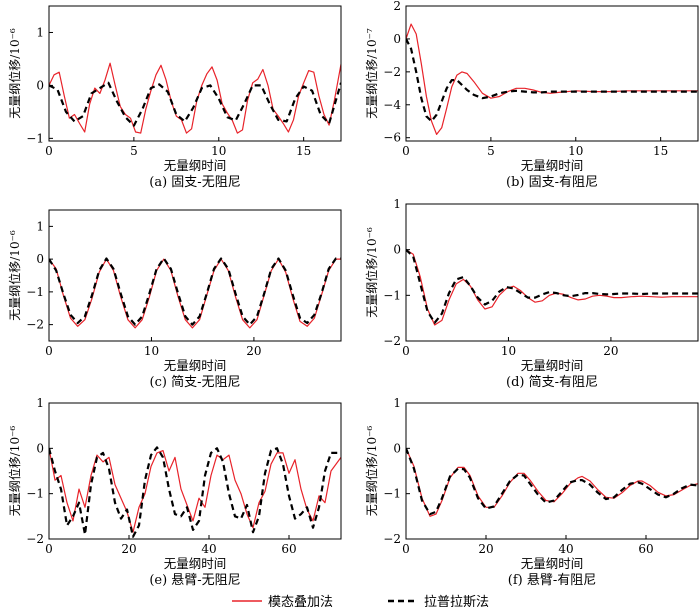 This screenshot has width=700, height=607. I want to click on panel-3: 0 10 20 −2 −1 0 1 无量纲时间 无量纲位移/10⁻⁶ (c) 简支-无阻尼, so click(174, 299).